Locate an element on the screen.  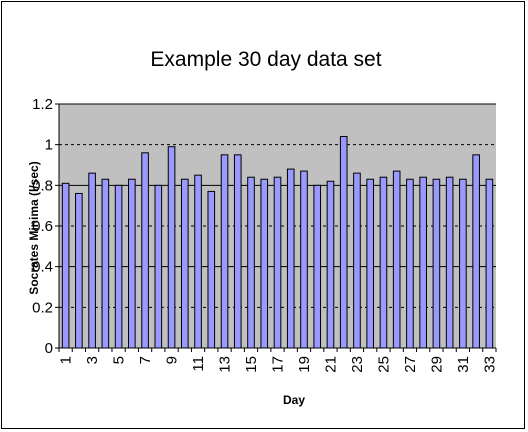
y-tick-label: 1.2 is located at coordinates (42, 104).